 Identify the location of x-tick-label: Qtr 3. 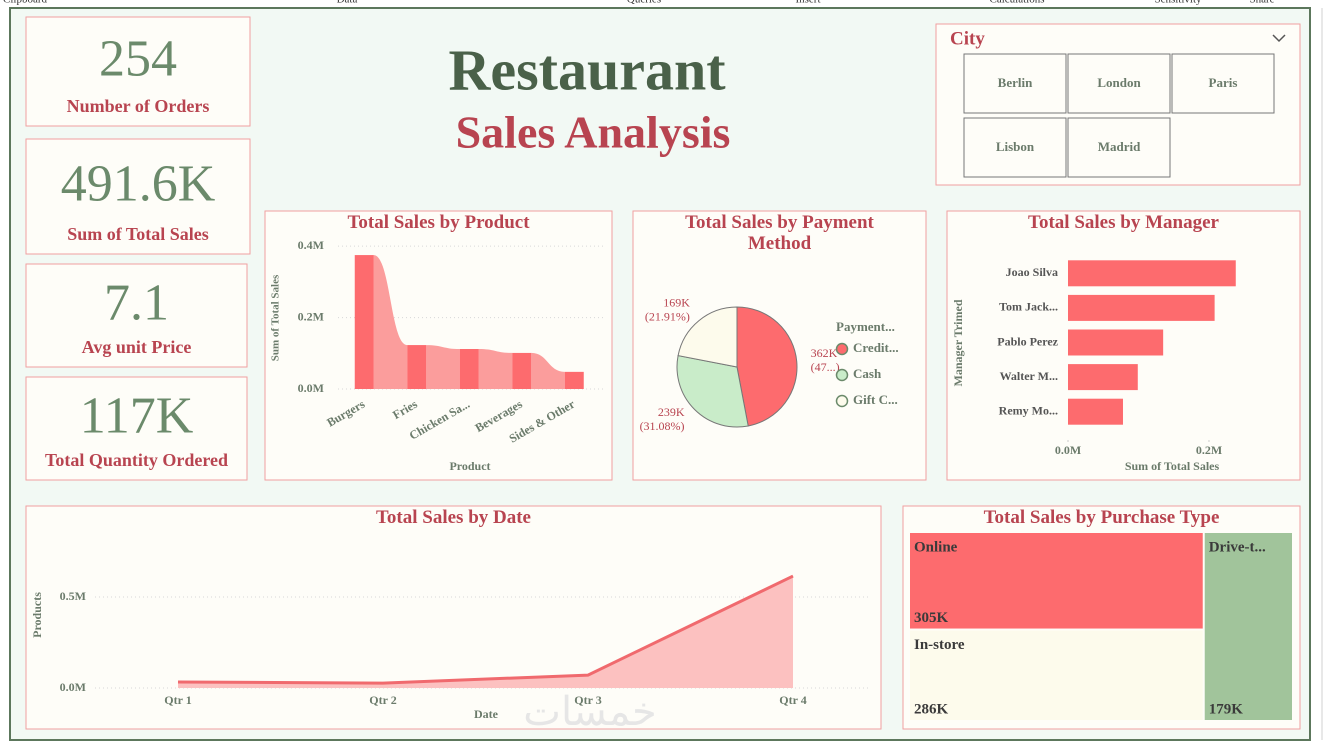
(587, 700).